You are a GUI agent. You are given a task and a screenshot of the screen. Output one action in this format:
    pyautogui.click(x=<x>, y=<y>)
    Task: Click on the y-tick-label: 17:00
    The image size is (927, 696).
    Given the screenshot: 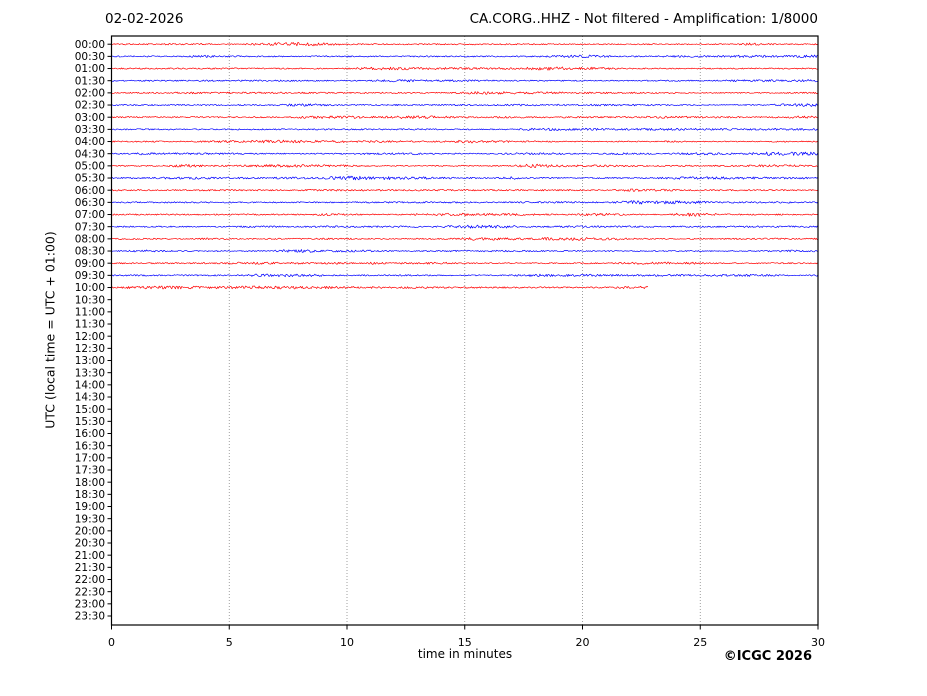 What is the action you would take?
    pyautogui.click(x=90, y=459)
    